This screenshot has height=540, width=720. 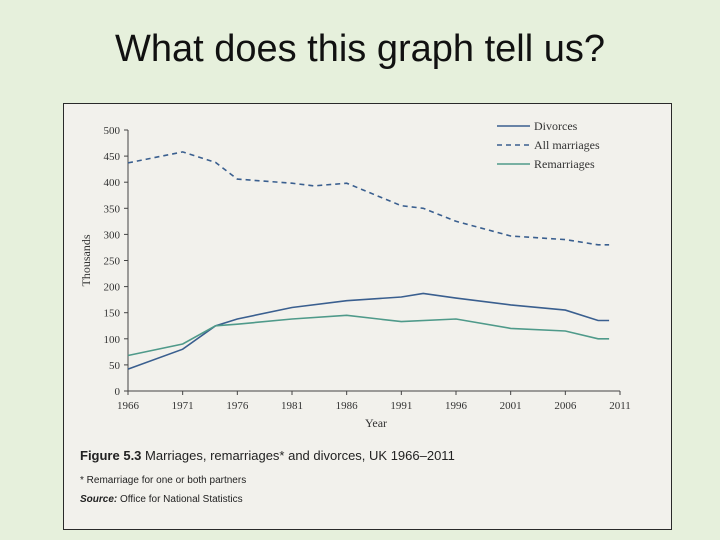 I want to click on x-tick-label: 1971, so click(x=183, y=406).